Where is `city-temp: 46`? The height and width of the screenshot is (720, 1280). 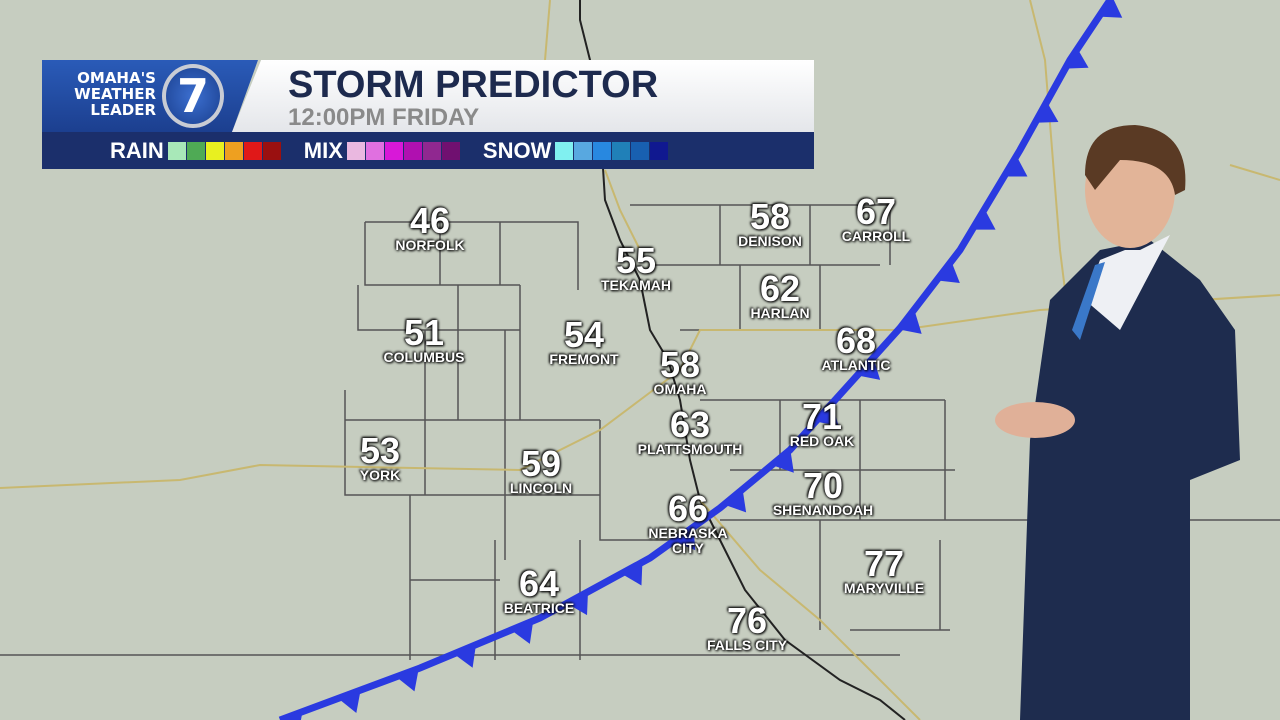
city-temp: 46 is located at coordinates (430, 220).